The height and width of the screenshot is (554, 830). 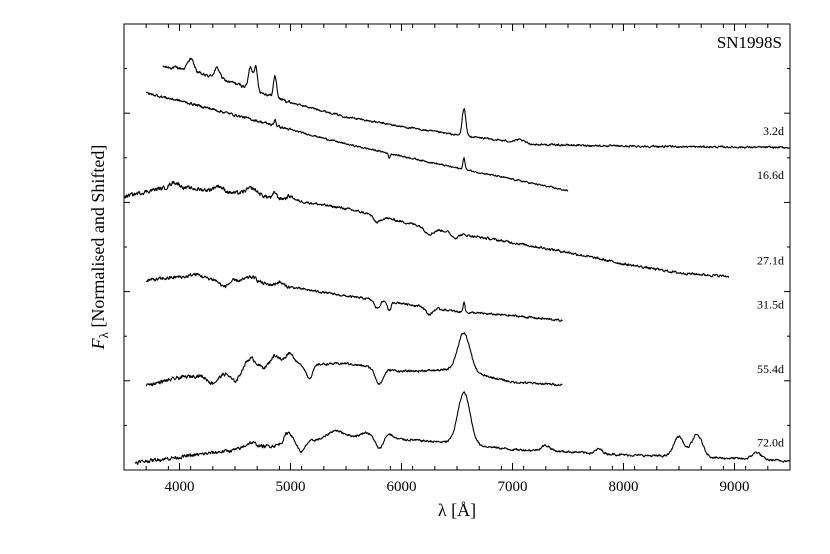 I want to click on x-tick-label: 8000, so click(x=624, y=487).